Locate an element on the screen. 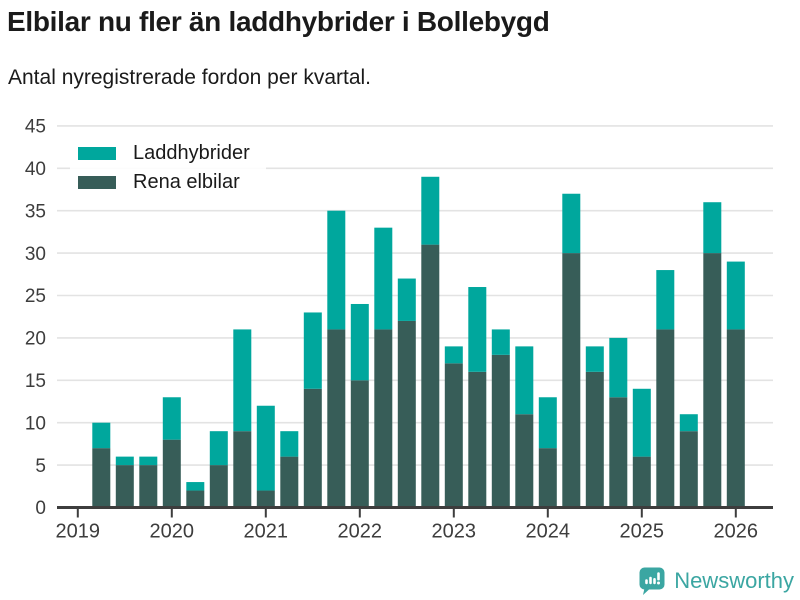 This screenshot has height=600, width=800. y-tick-label: 10 is located at coordinates (35, 423).